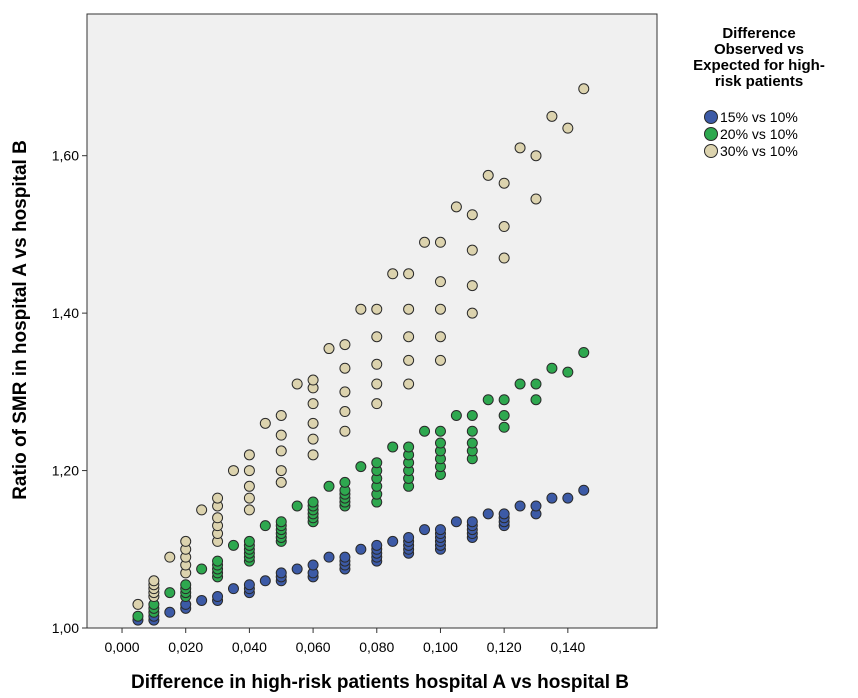 The height and width of the screenshot is (698, 858). What do you see at coordinates (376, 647) in the screenshot?
I see `x-tick-label: 0,080` at bounding box center [376, 647].